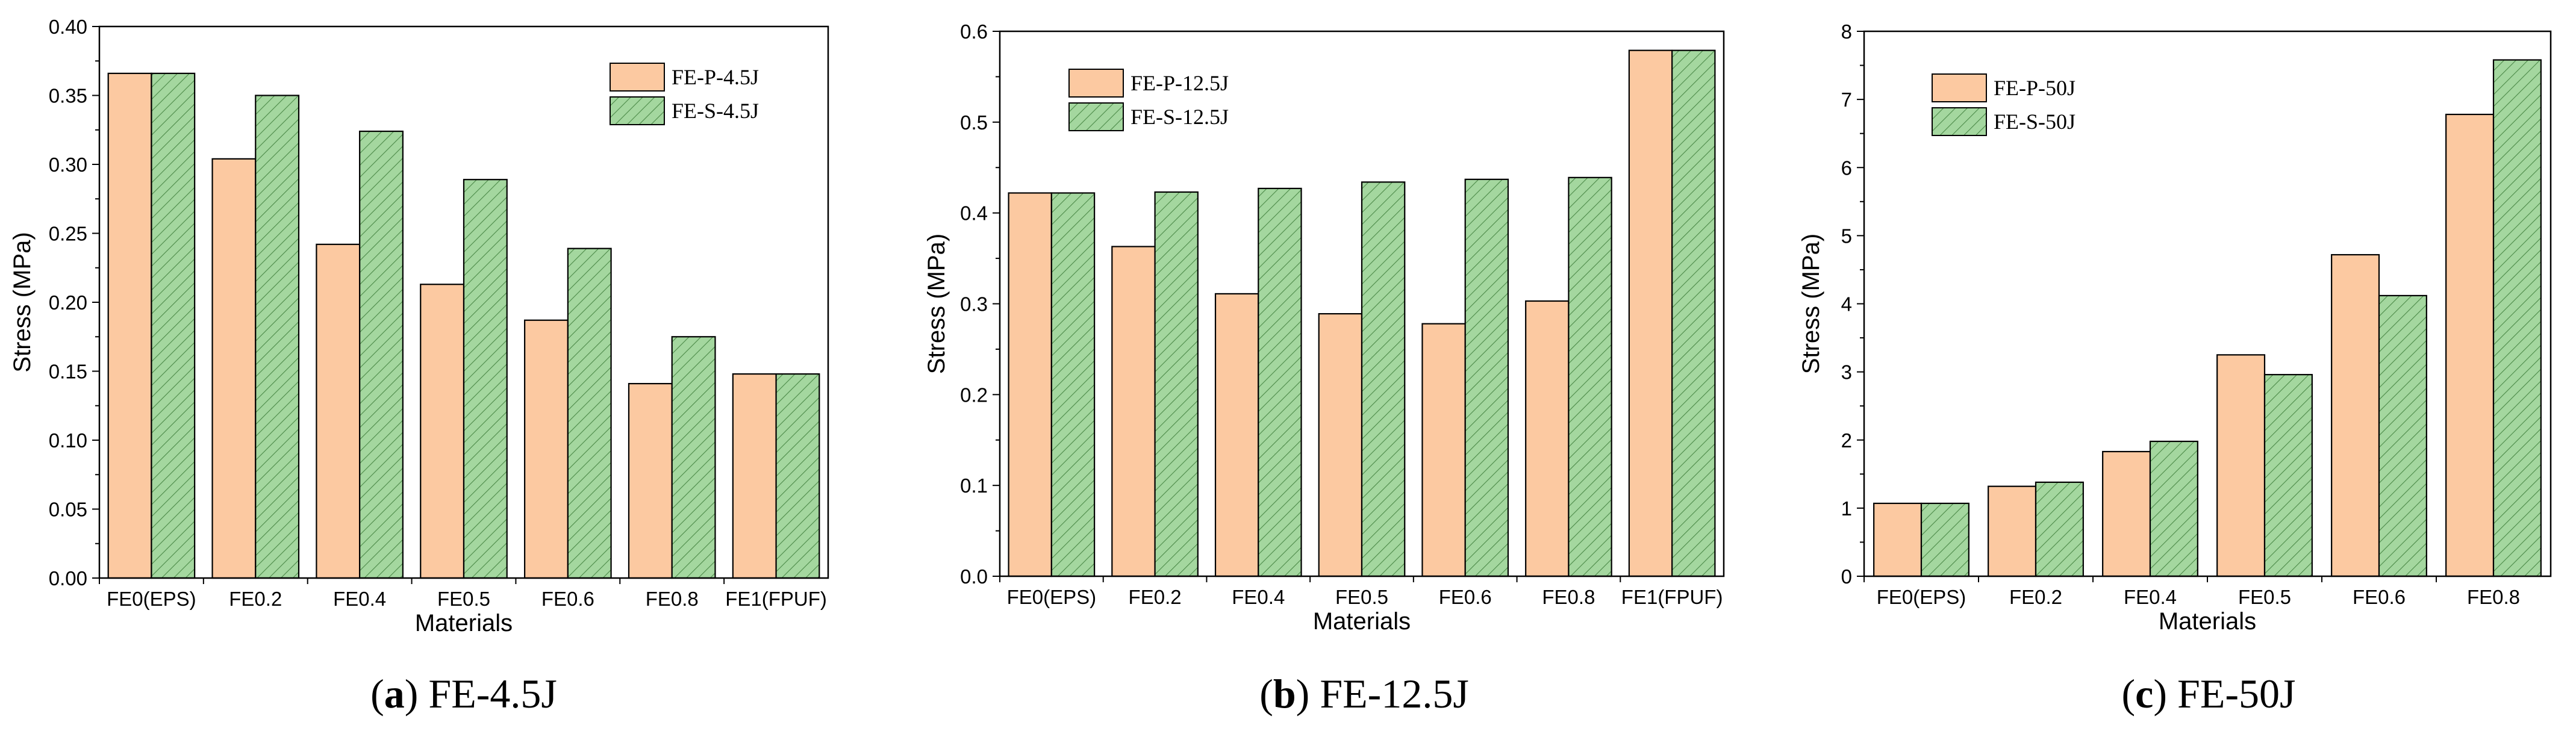 The width and height of the screenshot is (2576, 734). What do you see at coordinates (463, 599) in the screenshot?
I see `x-tick-label: FE0.5` at bounding box center [463, 599].